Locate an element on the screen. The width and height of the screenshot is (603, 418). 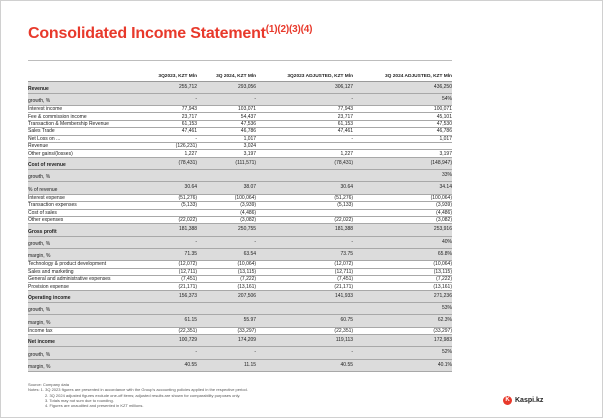
cell-value: 40% is located at coordinates (402, 242).